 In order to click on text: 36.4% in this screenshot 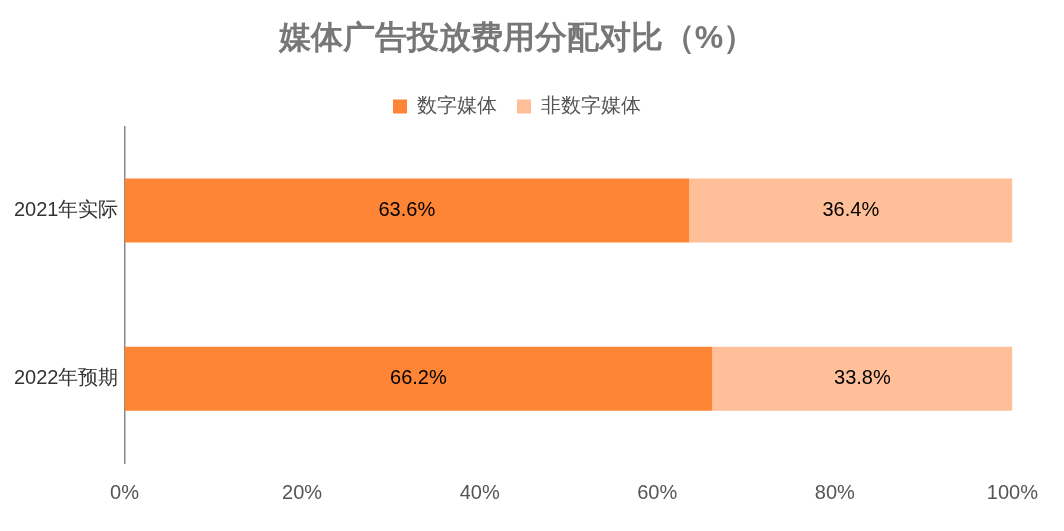, I will do `click(851, 209)`.